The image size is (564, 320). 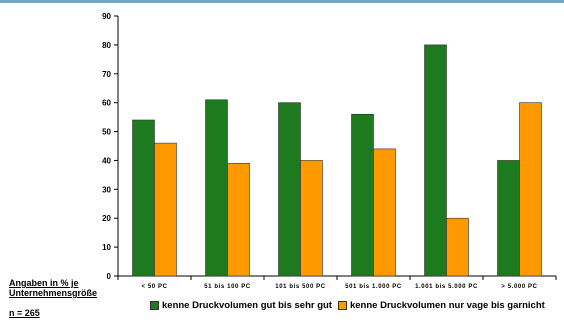 What do you see at coordinates (106, 103) in the screenshot?
I see `y-tick-label: 60` at bounding box center [106, 103].